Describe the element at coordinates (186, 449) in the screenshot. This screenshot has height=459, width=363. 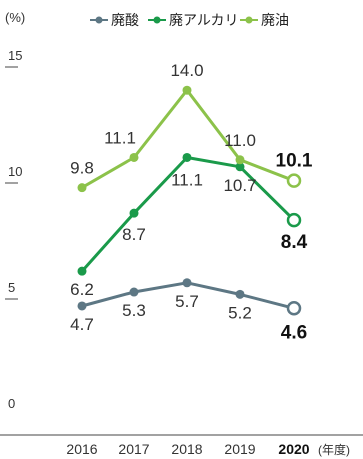
I see `x-tick-label: 2018` at that location.